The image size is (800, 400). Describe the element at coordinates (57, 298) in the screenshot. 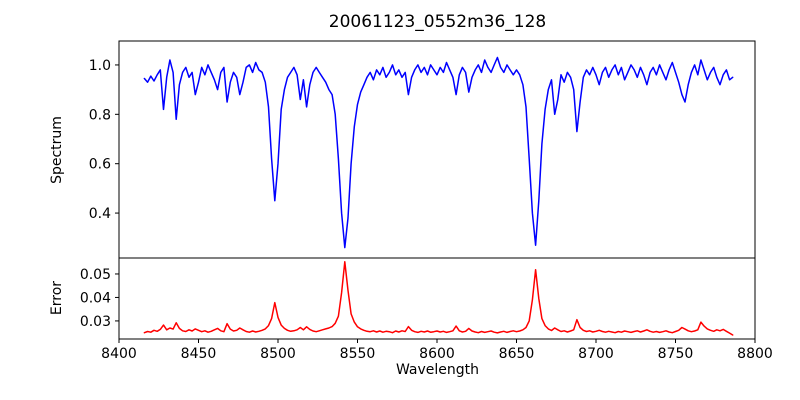

I see `error-y-axis-label: Error` at that location.